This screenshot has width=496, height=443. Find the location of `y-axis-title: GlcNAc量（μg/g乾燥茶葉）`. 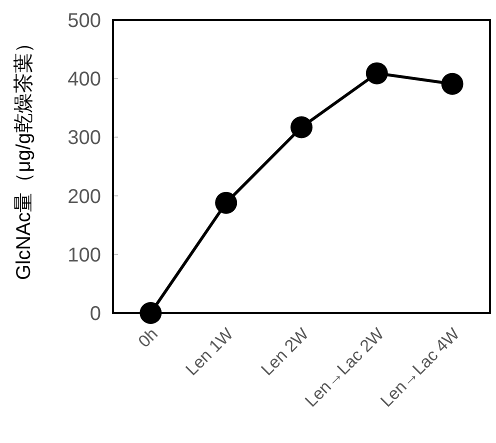

y-axis-title: GlcNAc量（μg/g乾燥茶葉） is located at coordinates (24, 156).